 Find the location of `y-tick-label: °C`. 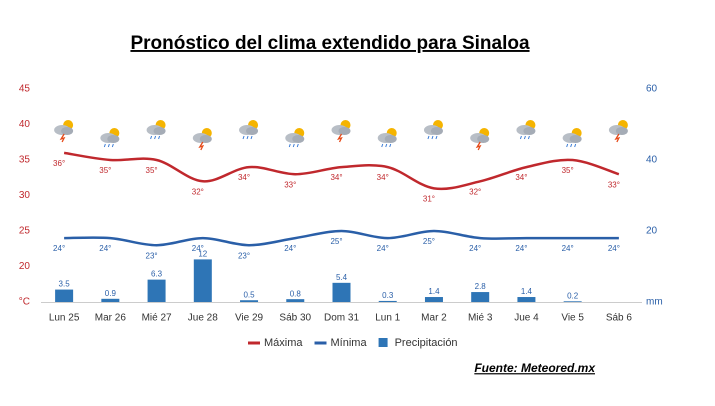

y-tick-label: °C is located at coordinates (24, 302).